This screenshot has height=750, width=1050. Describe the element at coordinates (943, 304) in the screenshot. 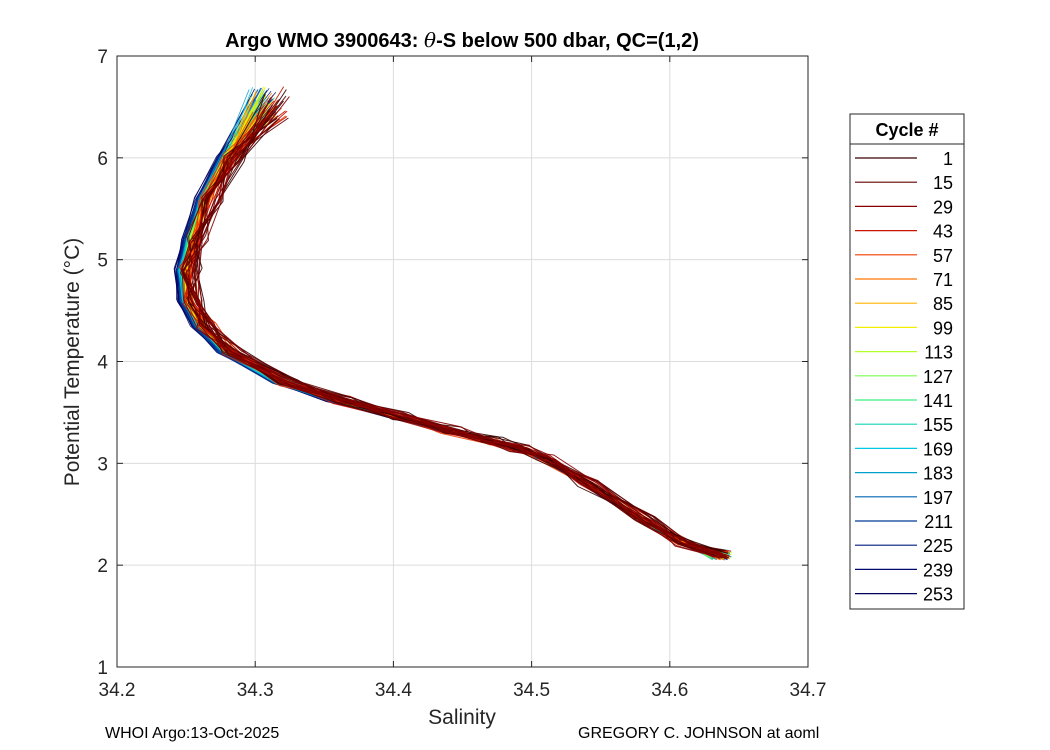

I see `legend-label: 85` at that location.